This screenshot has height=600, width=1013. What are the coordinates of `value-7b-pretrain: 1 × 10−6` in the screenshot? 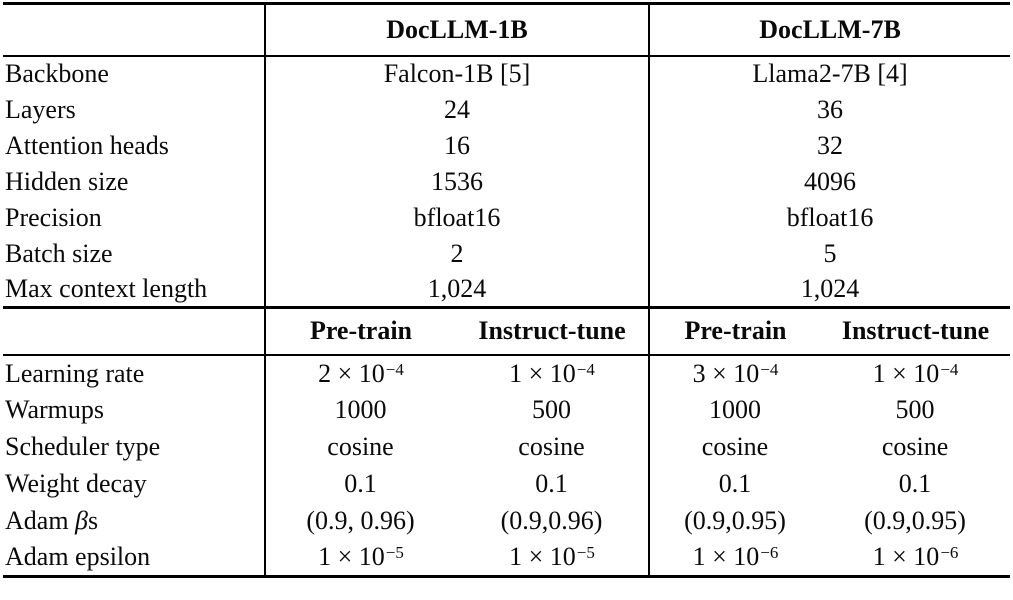 It's located at (735, 558).